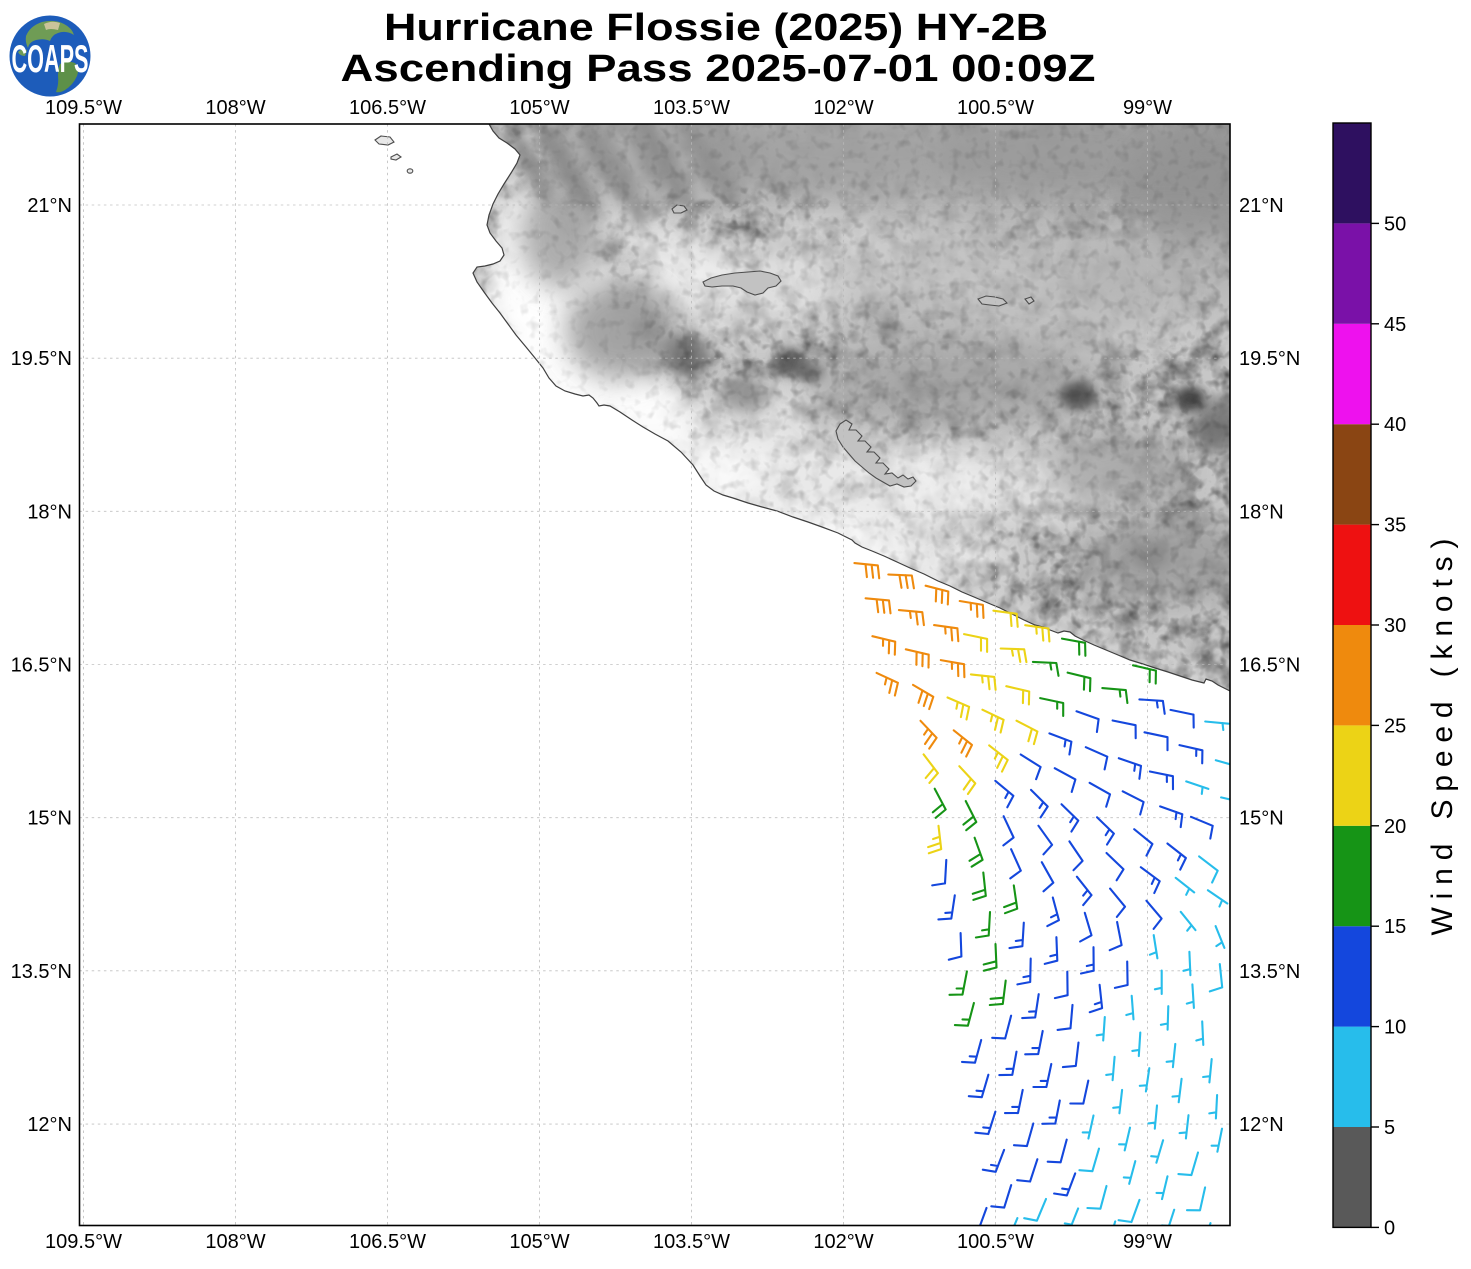 This screenshot has width=1471, height=1269. Describe the element at coordinates (1389, 1228) in the screenshot. I see `svg-text: 0` at that location.